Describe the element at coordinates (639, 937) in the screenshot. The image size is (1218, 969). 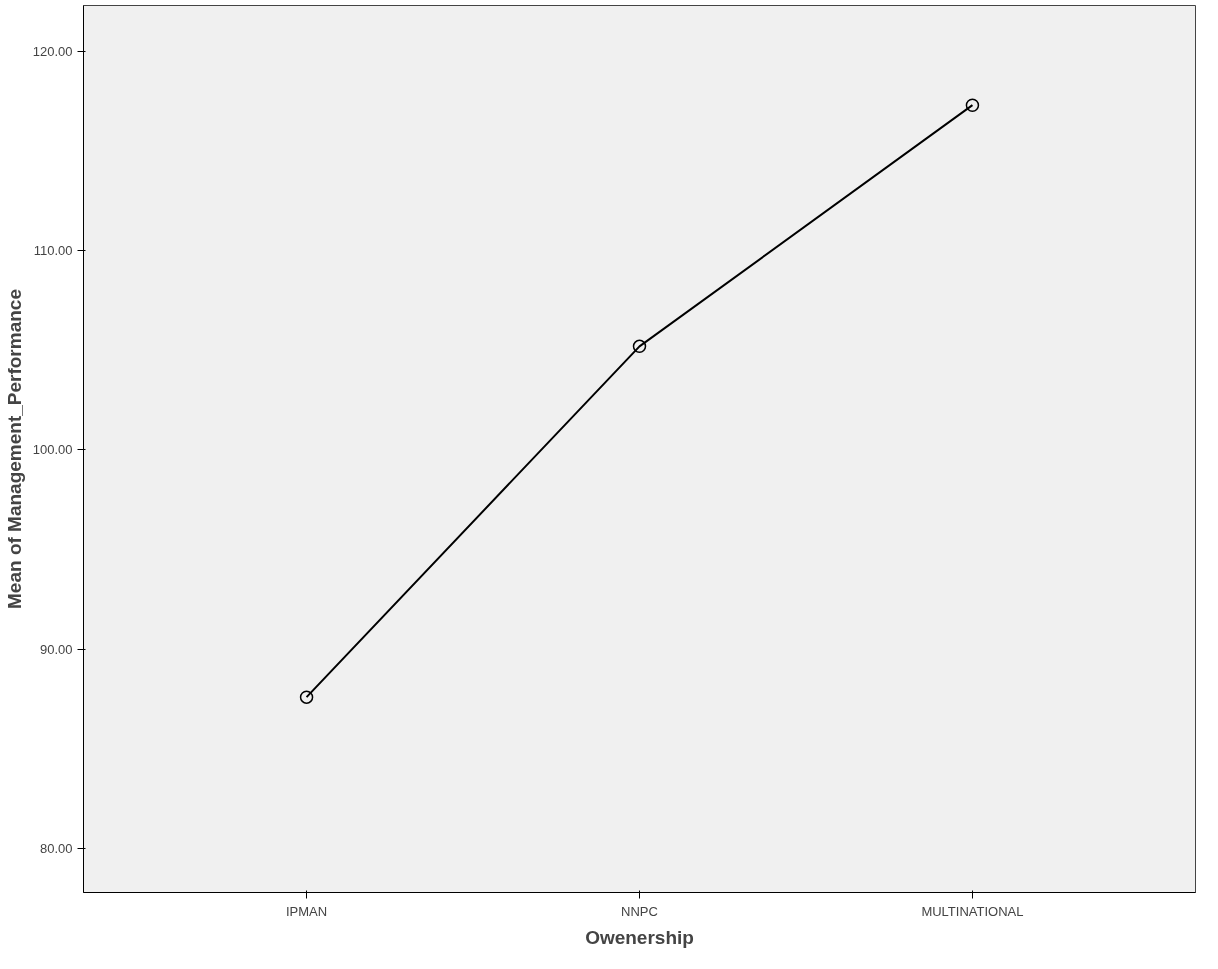
I see `x-axis-title: Owenership` at that location.